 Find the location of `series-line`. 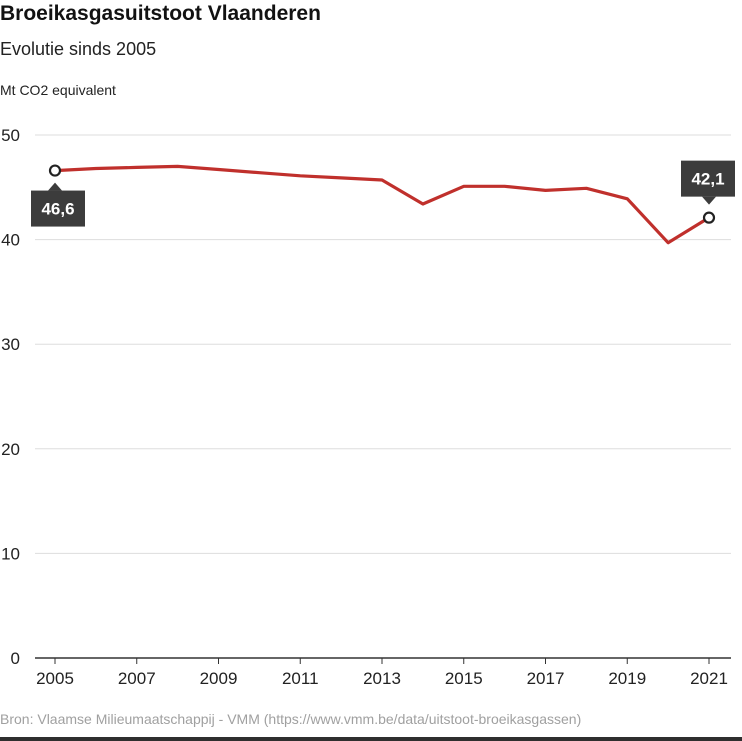

series-line is located at coordinates (382, 204).